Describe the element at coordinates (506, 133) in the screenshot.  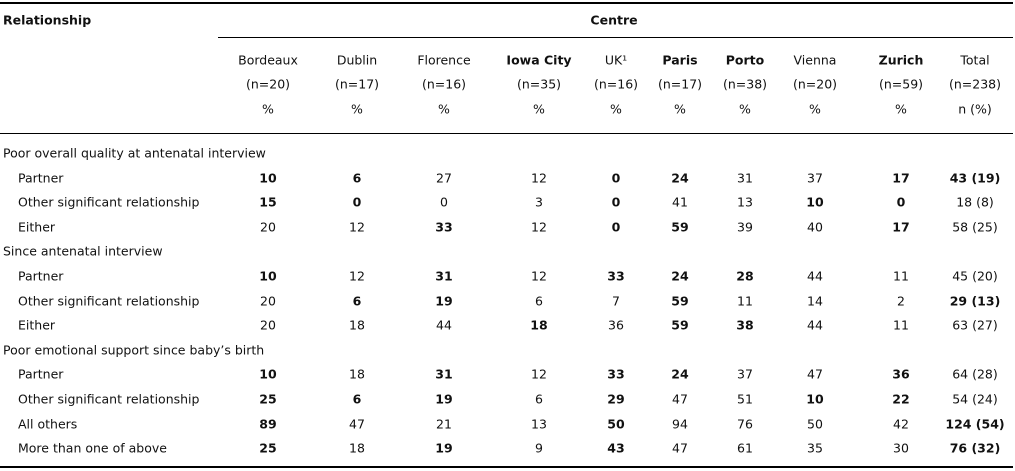
I see `header-rule` at that location.